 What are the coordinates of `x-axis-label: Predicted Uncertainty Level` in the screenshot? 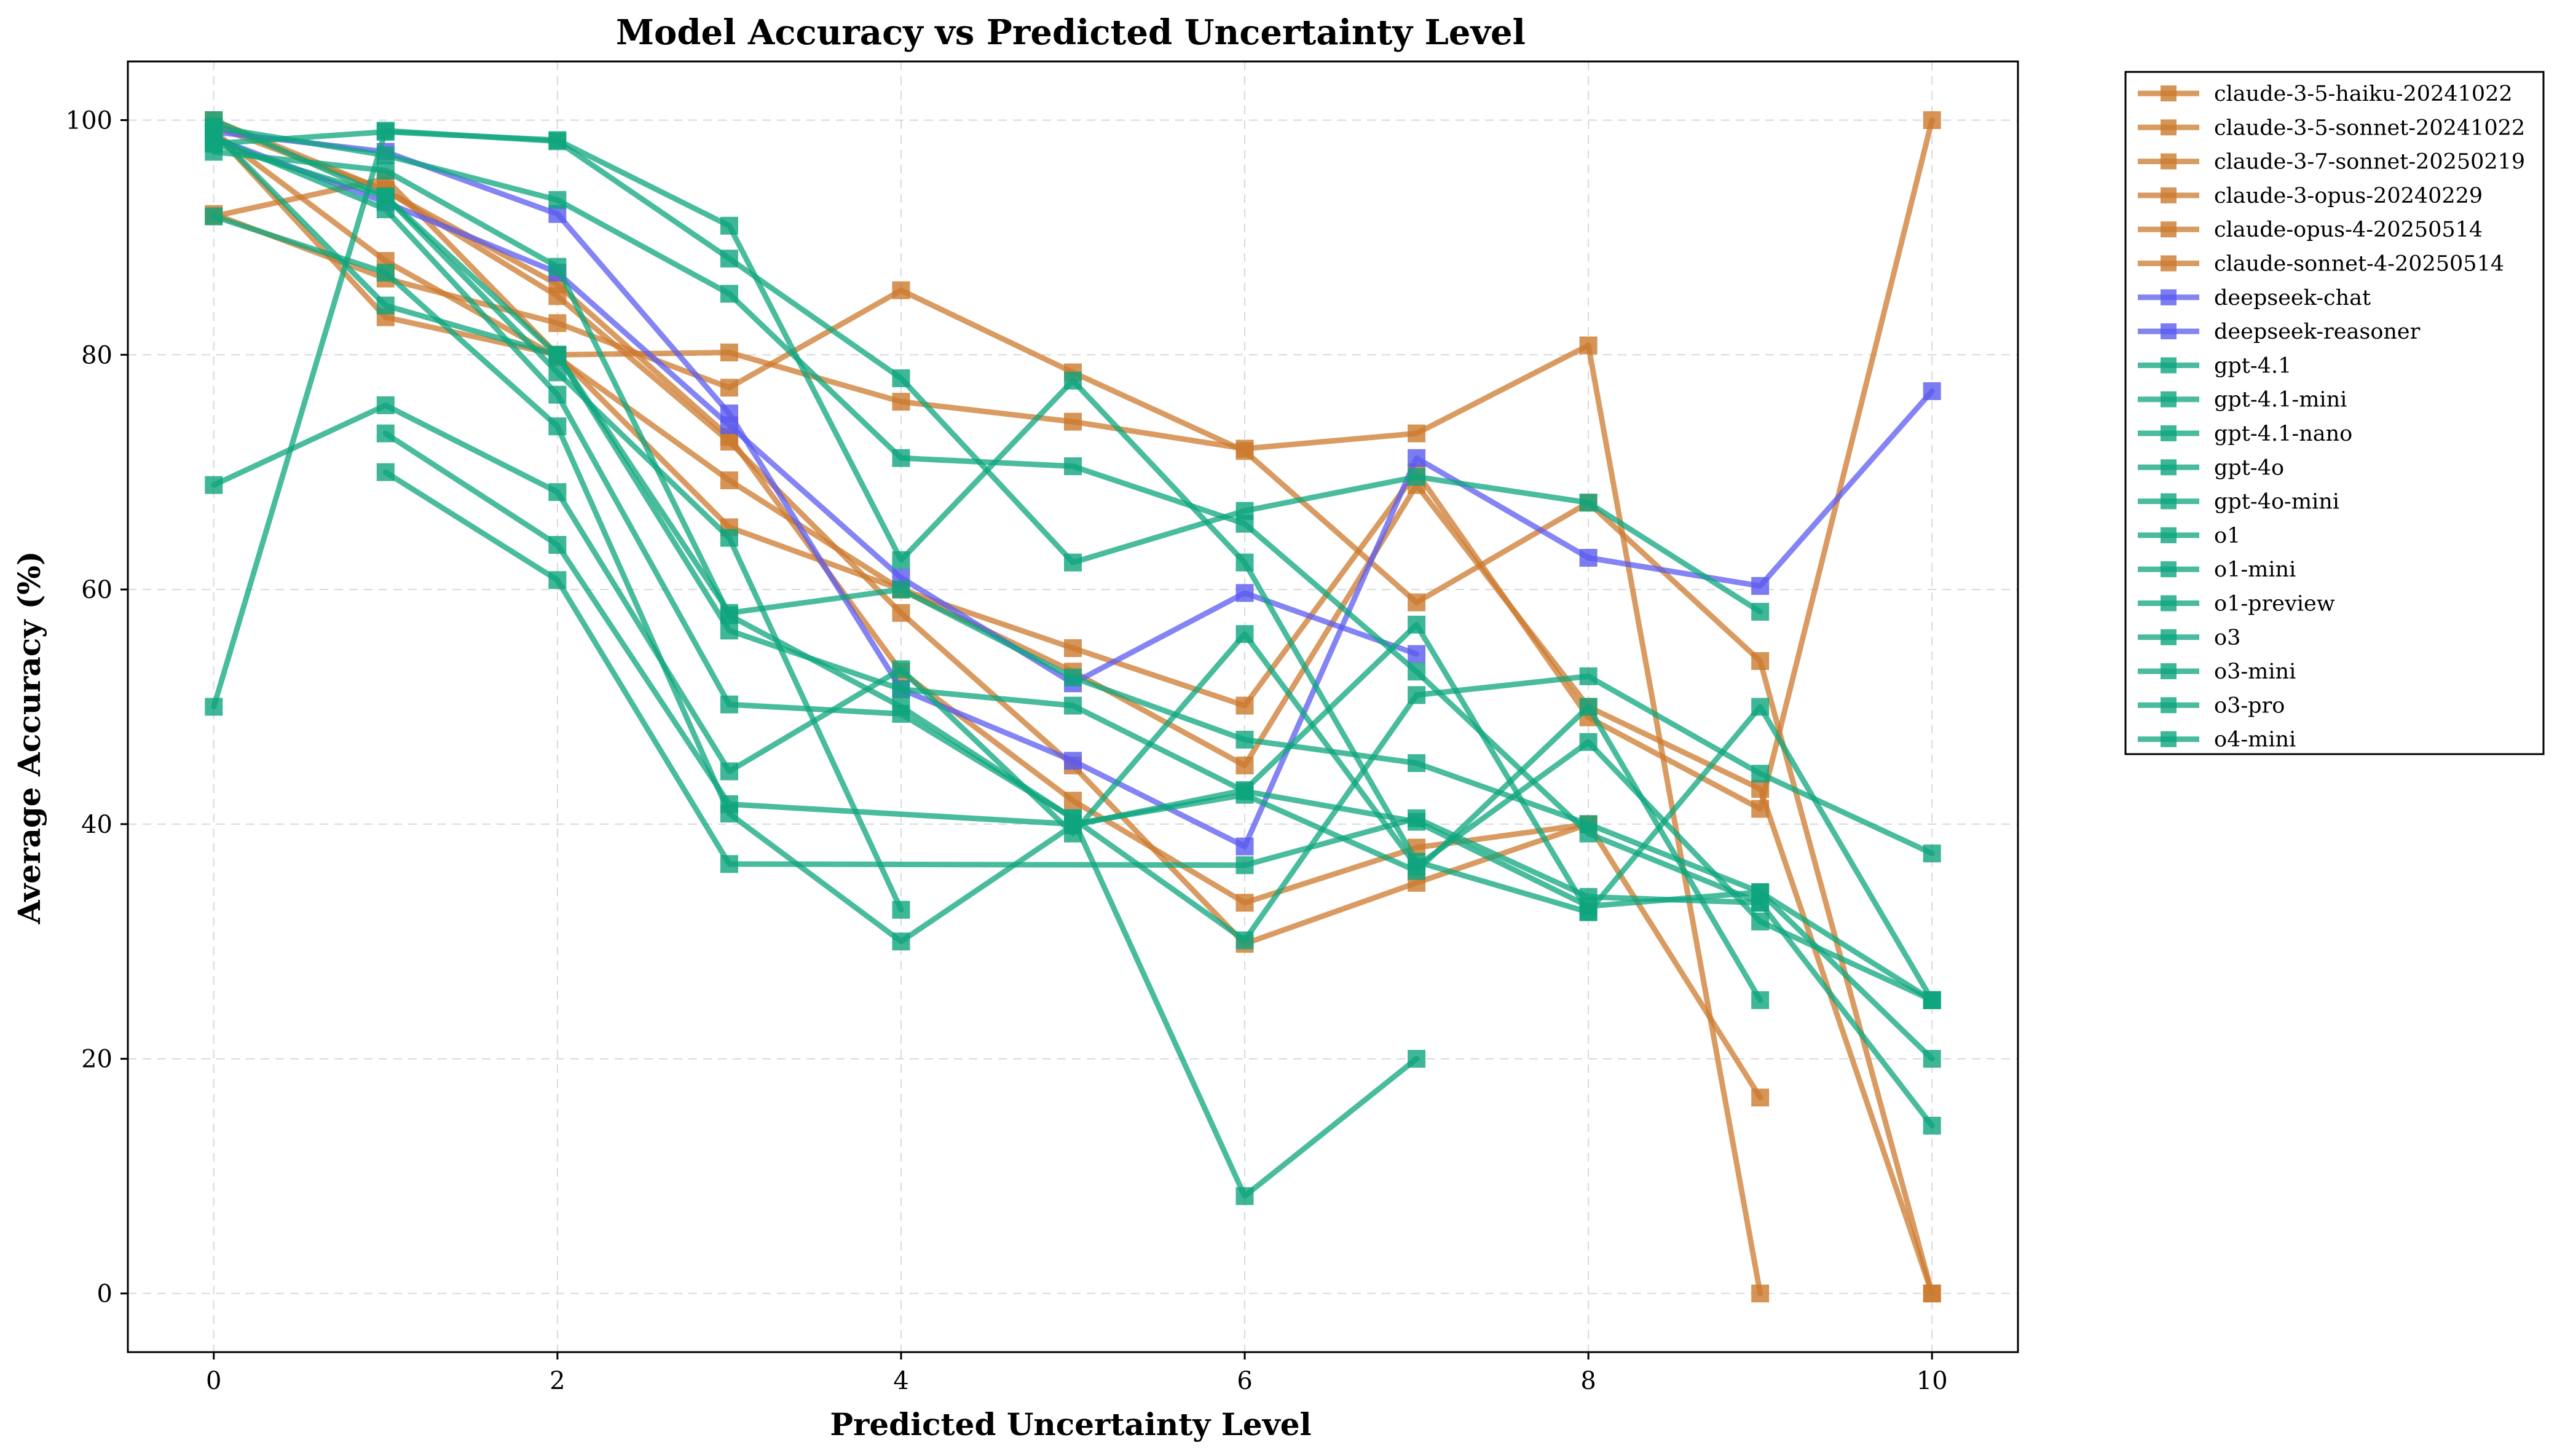 It's located at (1070, 1424).